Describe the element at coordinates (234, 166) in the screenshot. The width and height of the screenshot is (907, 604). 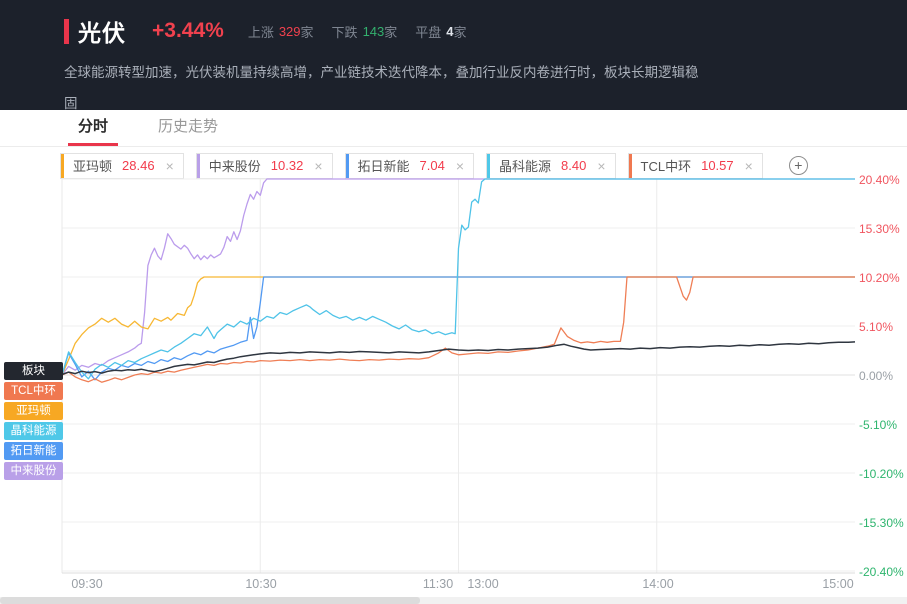
I see `chip-stock-name: 中来股份` at that location.